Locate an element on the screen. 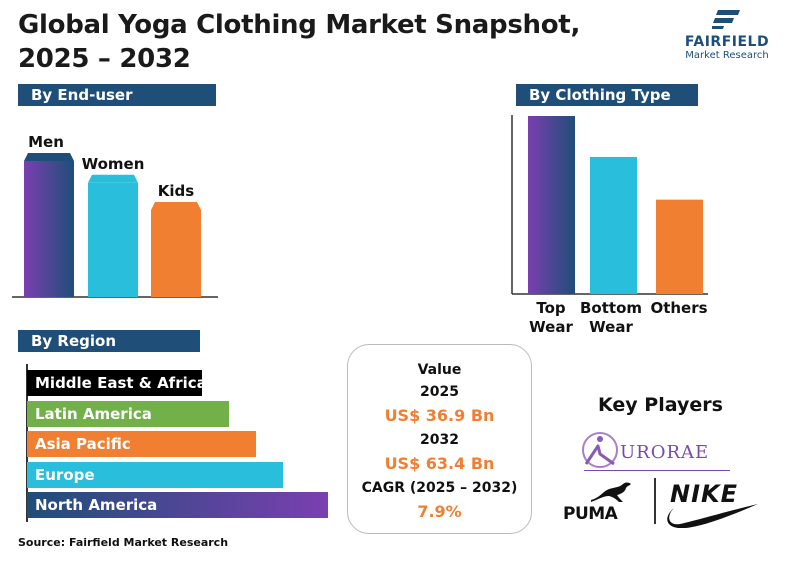 This screenshot has height=562, width=800. region-title: By Region is located at coordinates (74, 341).